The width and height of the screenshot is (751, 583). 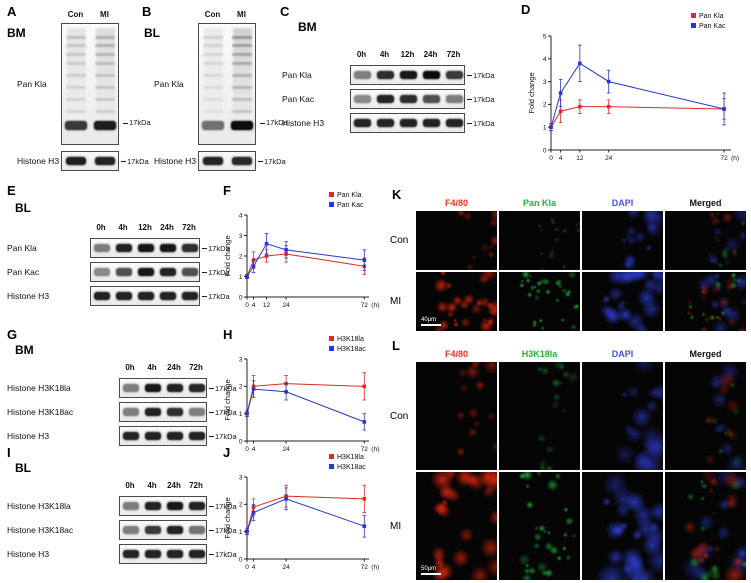 I want to click on tissue-label: BM, so click(x=16, y=33).